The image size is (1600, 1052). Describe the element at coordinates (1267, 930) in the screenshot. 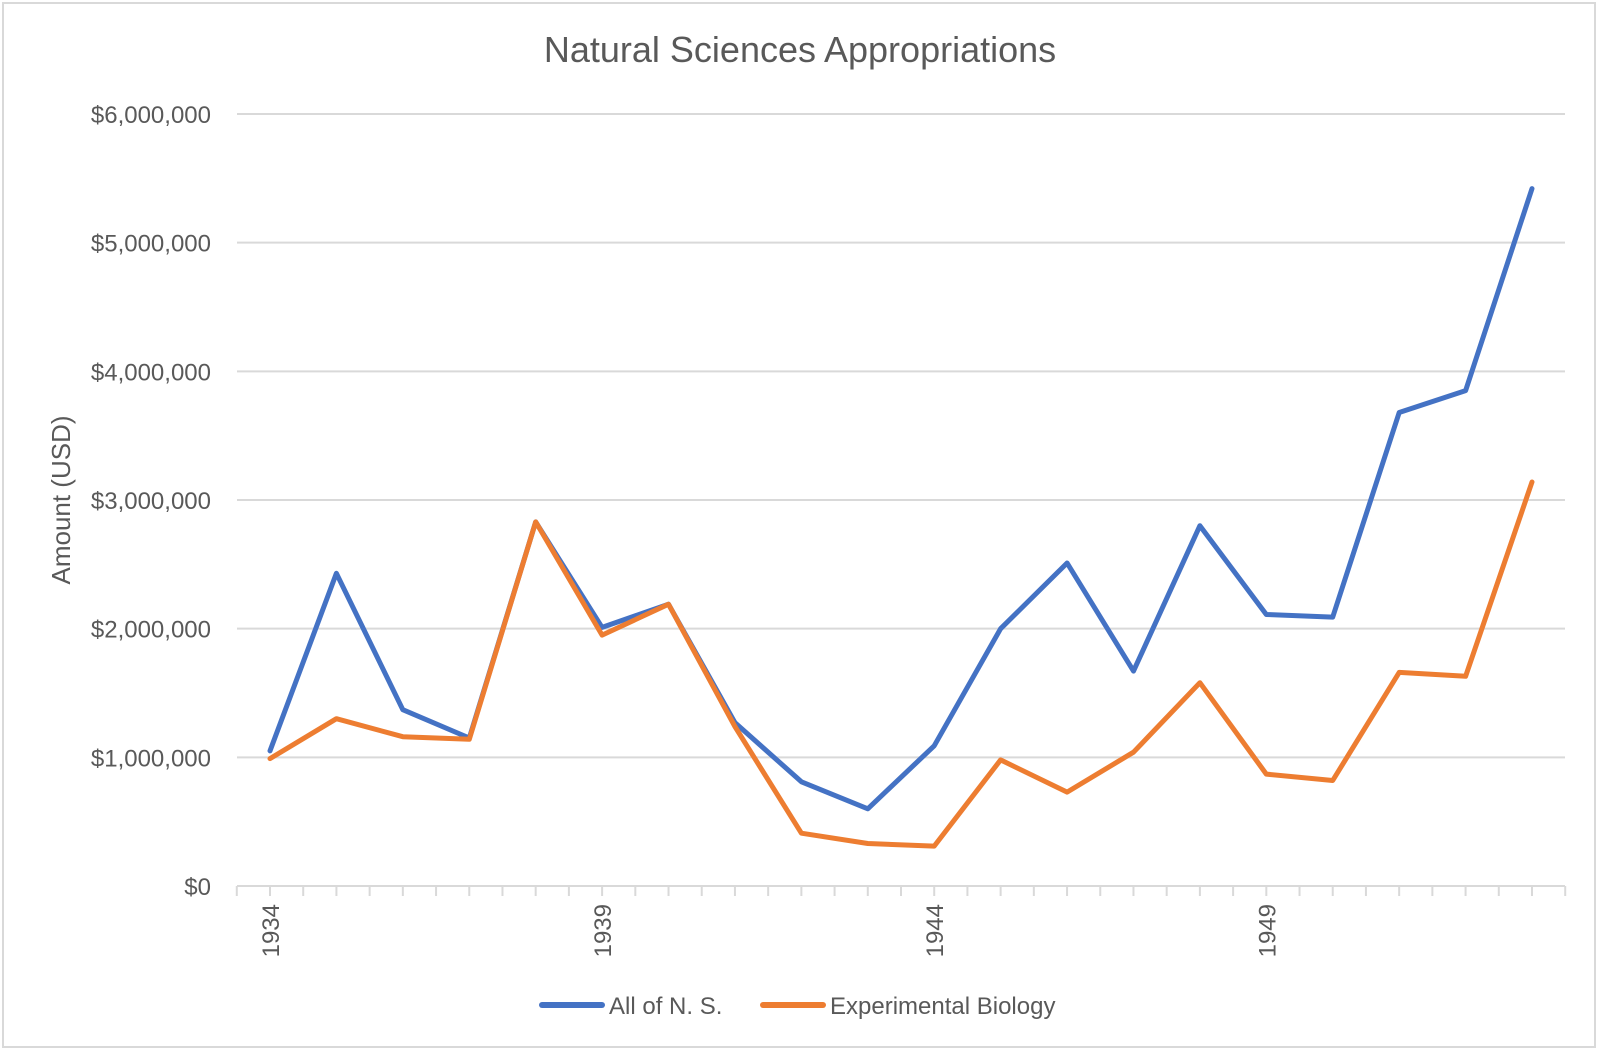

I see `x-tick-label: 1949` at that location.